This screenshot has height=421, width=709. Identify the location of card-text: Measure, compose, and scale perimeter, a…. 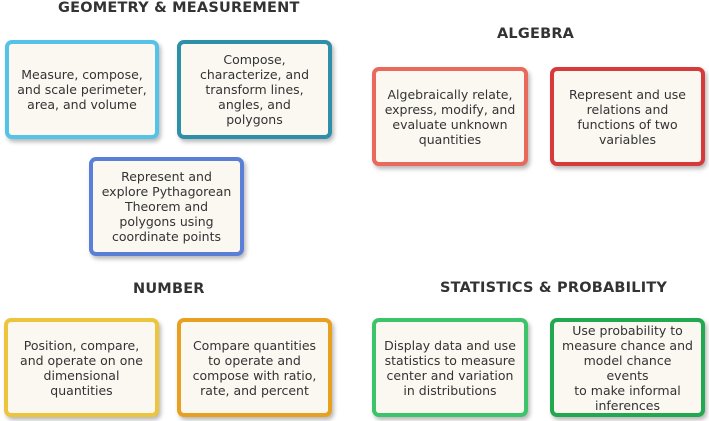
(82, 89).